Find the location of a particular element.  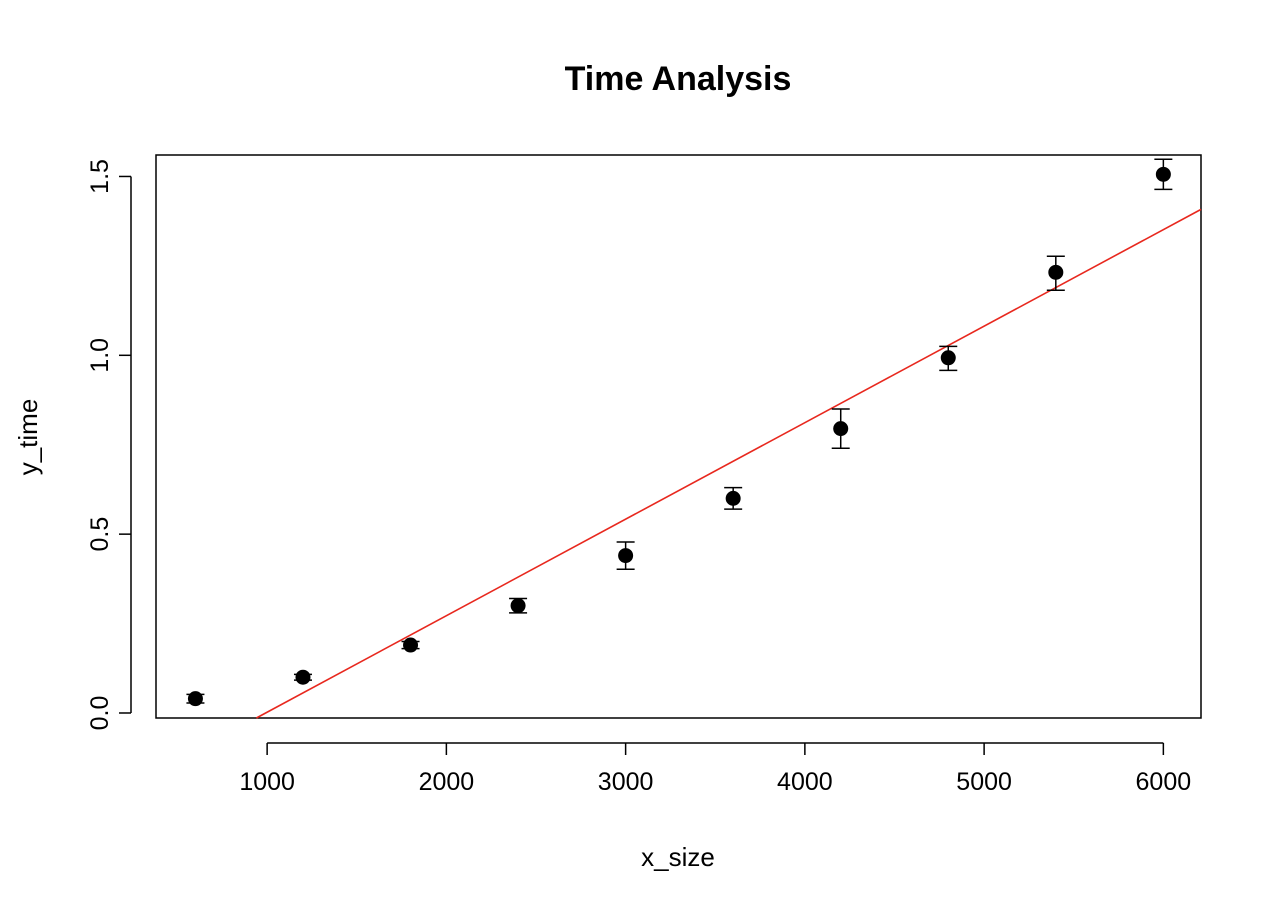

x-tick-label: 3000 is located at coordinates (626, 782).